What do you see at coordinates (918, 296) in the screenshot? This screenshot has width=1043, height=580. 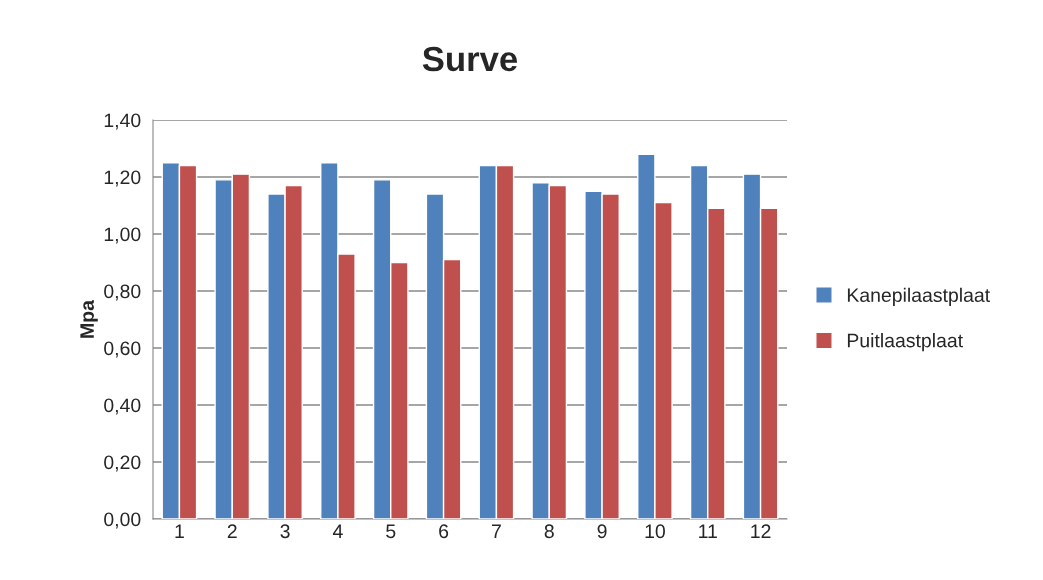 I see `legend-label: Kanepilaastplaat` at bounding box center [918, 296].